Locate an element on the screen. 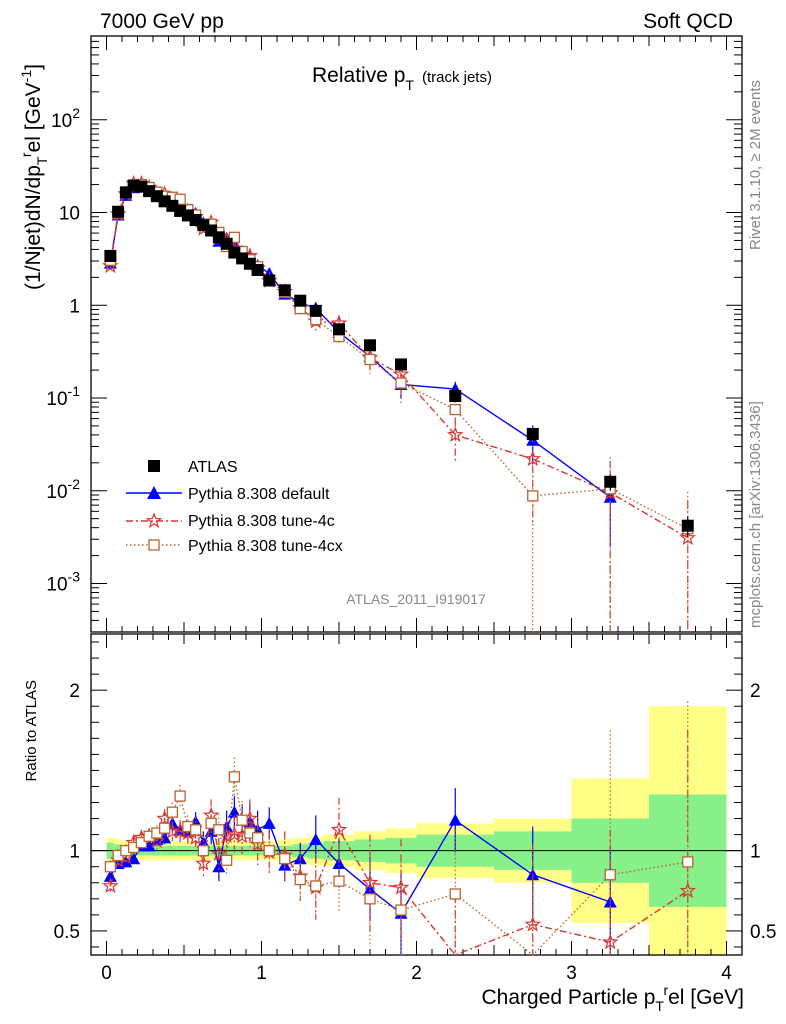 The width and height of the screenshot is (786, 1024). y-tick-label-top: 10⁻¹ is located at coordinates (63, 396).